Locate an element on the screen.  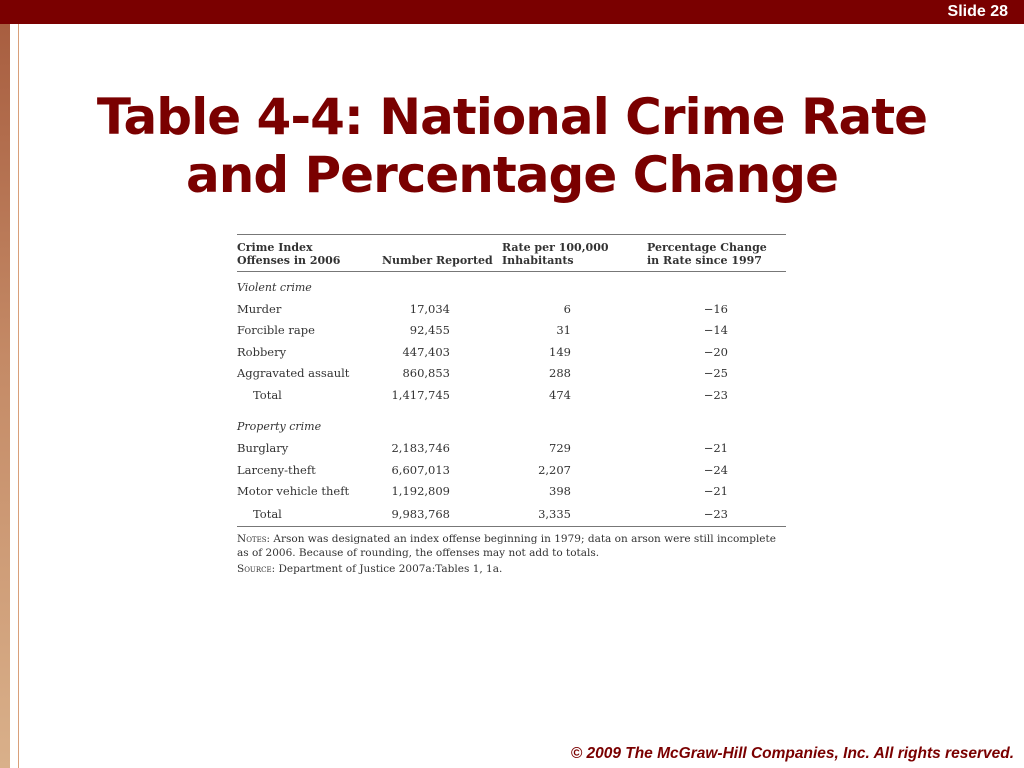
offense-cell: Robbery is located at coordinates (262, 351).